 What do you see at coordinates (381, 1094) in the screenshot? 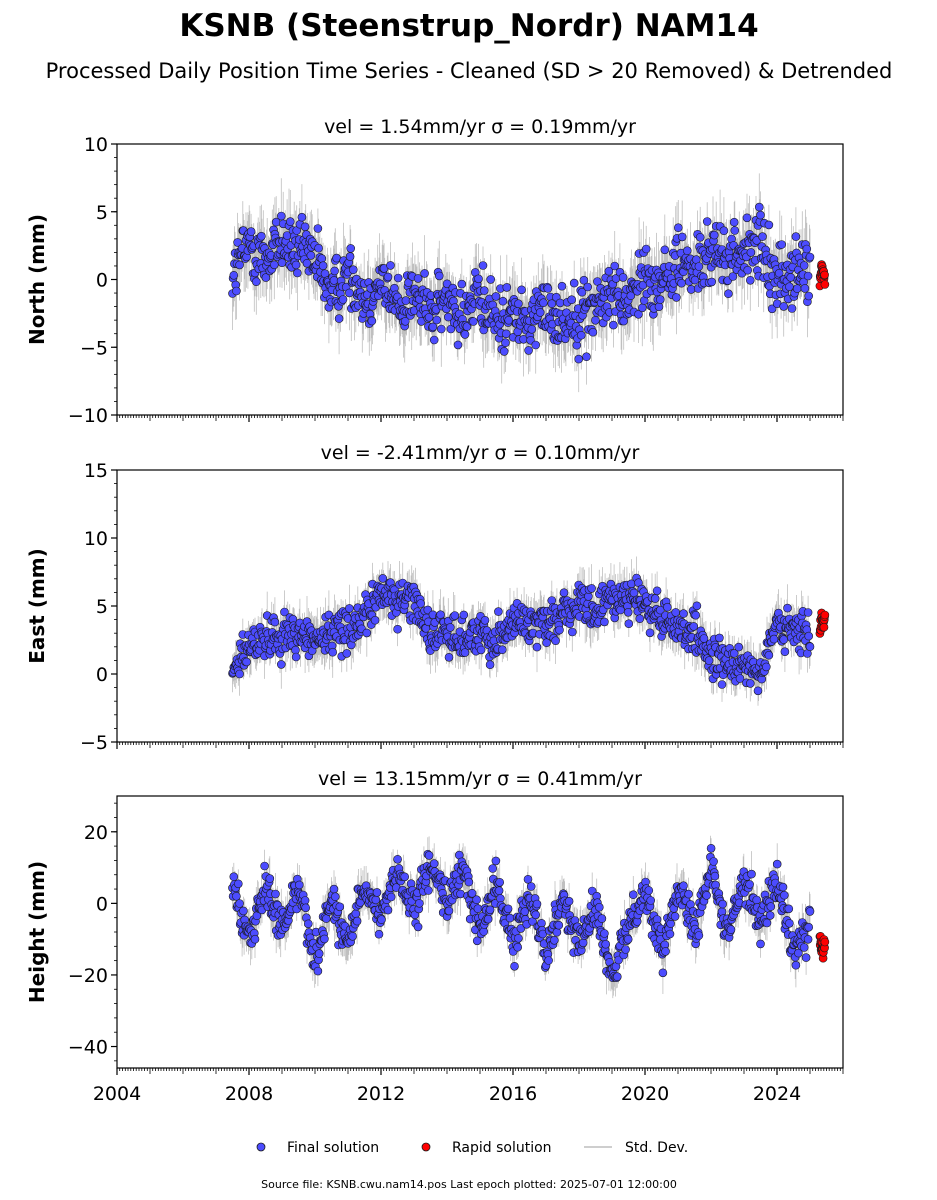
I see `x-tick-label: 2012` at bounding box center [381, 1094].